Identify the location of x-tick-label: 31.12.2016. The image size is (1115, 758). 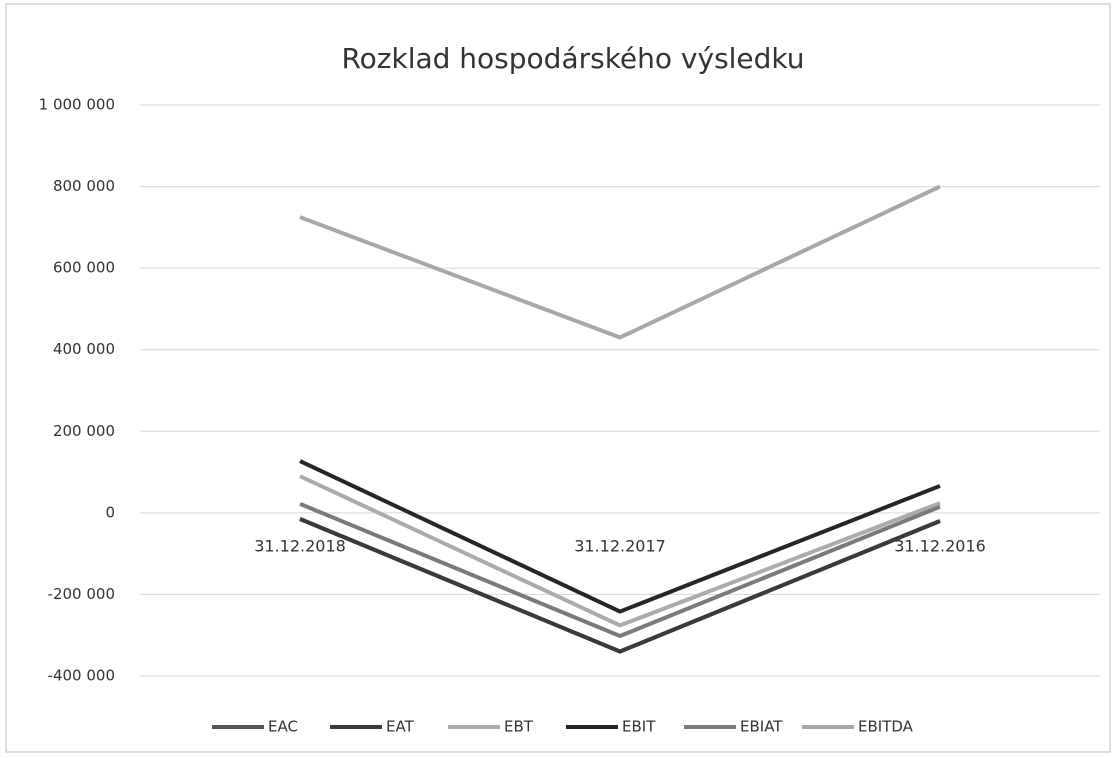
(940, 545).